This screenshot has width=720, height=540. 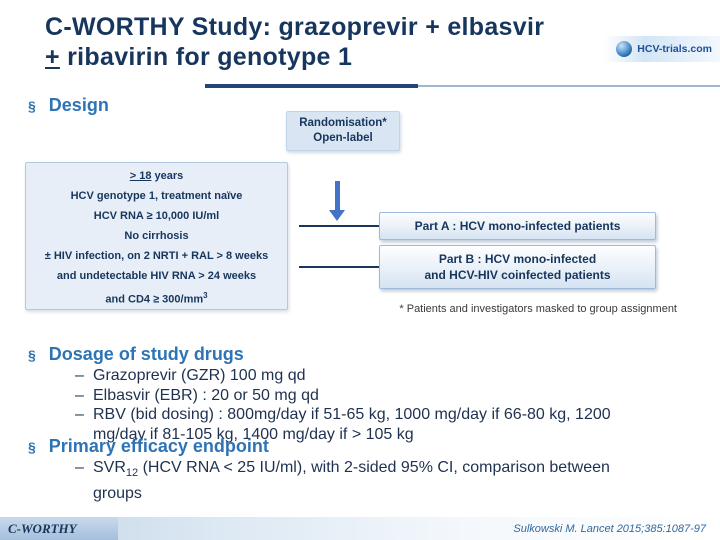 I want to click on title-line-2-text: ribavirin for genotype 1, so click(x=206, y=57).